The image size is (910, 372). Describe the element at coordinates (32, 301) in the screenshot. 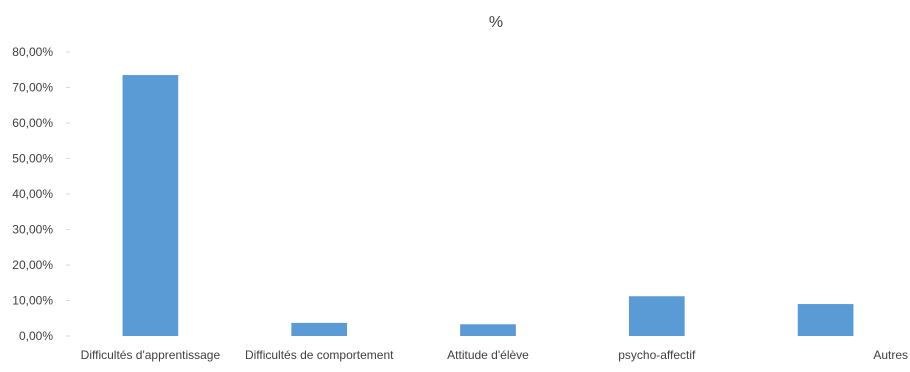

I see `y-tick-label: 10,00%` at that location.